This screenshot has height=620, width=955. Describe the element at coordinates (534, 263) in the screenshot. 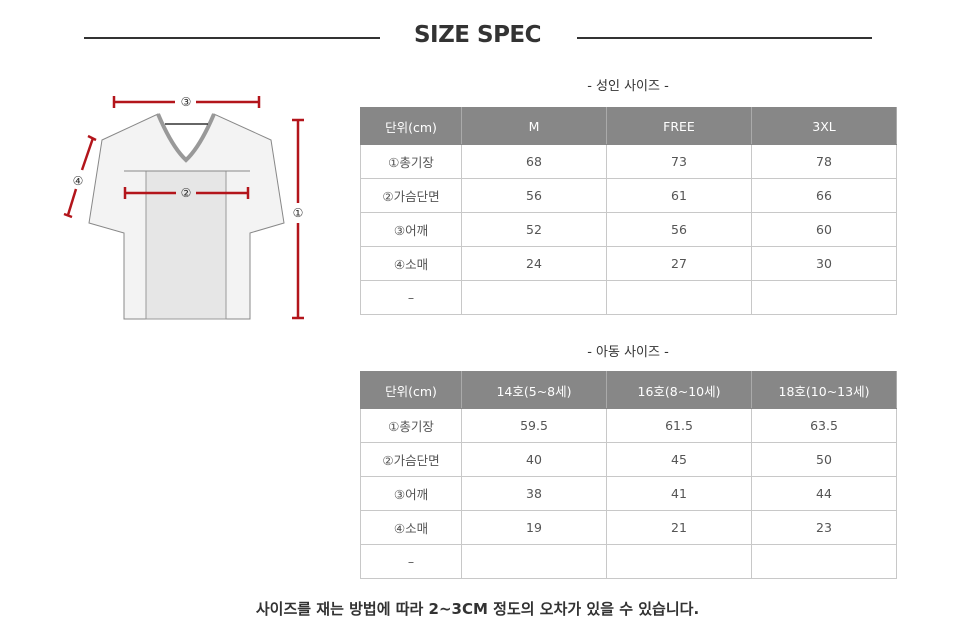

I see `cell: 24` at that location.